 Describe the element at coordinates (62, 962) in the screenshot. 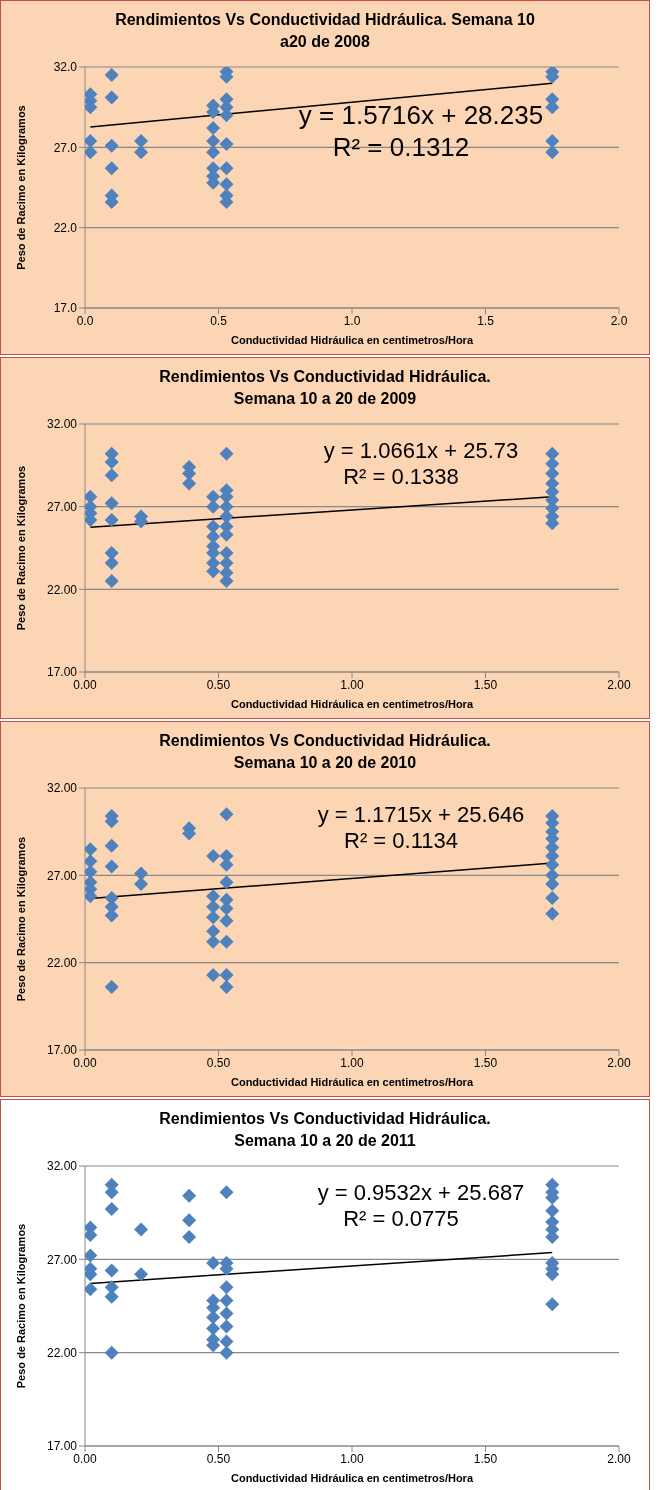

I see `y-tick-label: 22.00` at that location.